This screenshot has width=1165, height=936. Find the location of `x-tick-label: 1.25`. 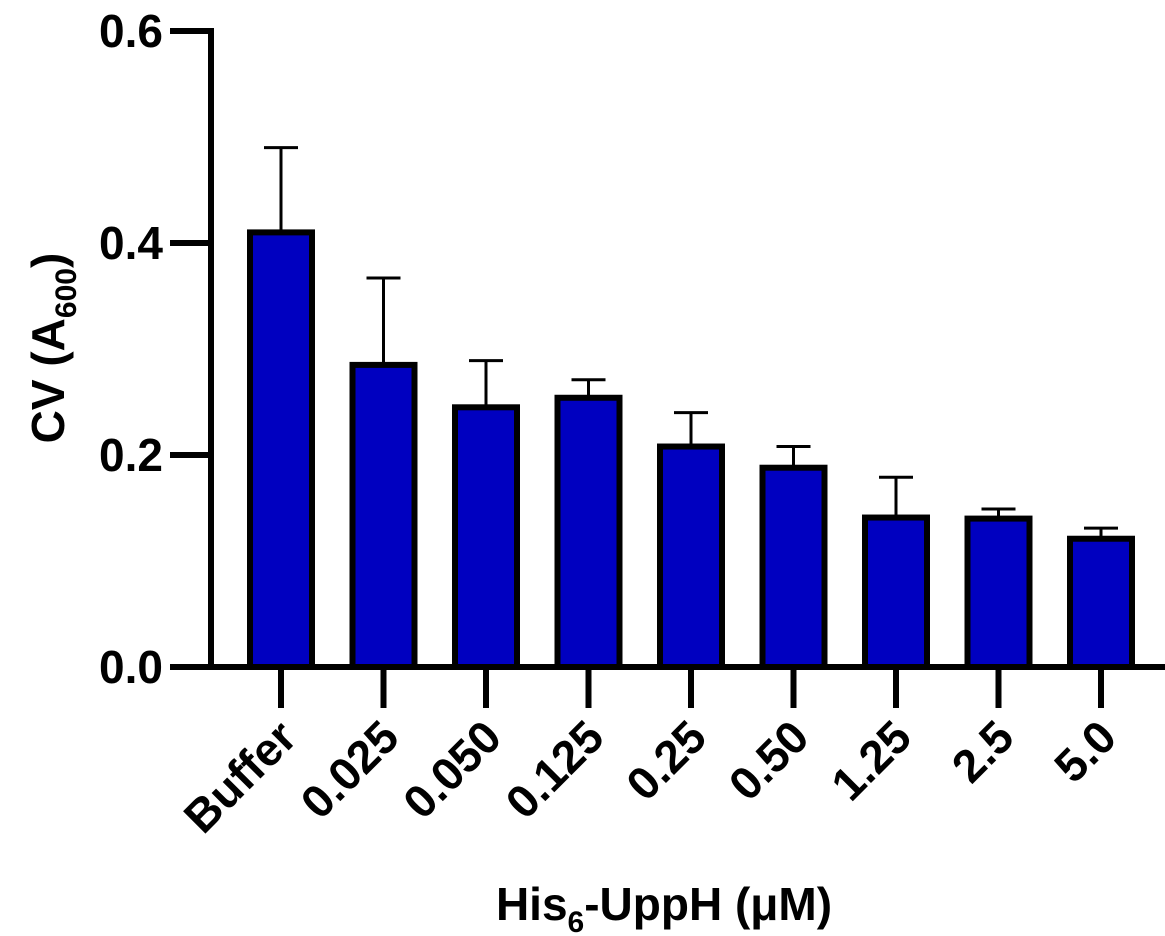

x-tick-label: 1.25 is located at coordinates (871, 760).